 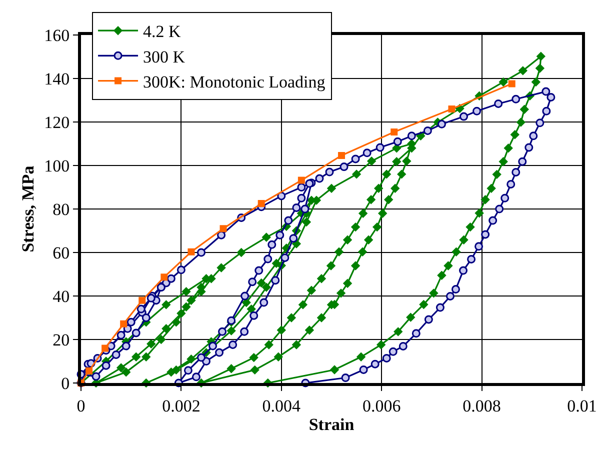 I want to click on x-tick-label: 0.01, so click(x=582, y=406).